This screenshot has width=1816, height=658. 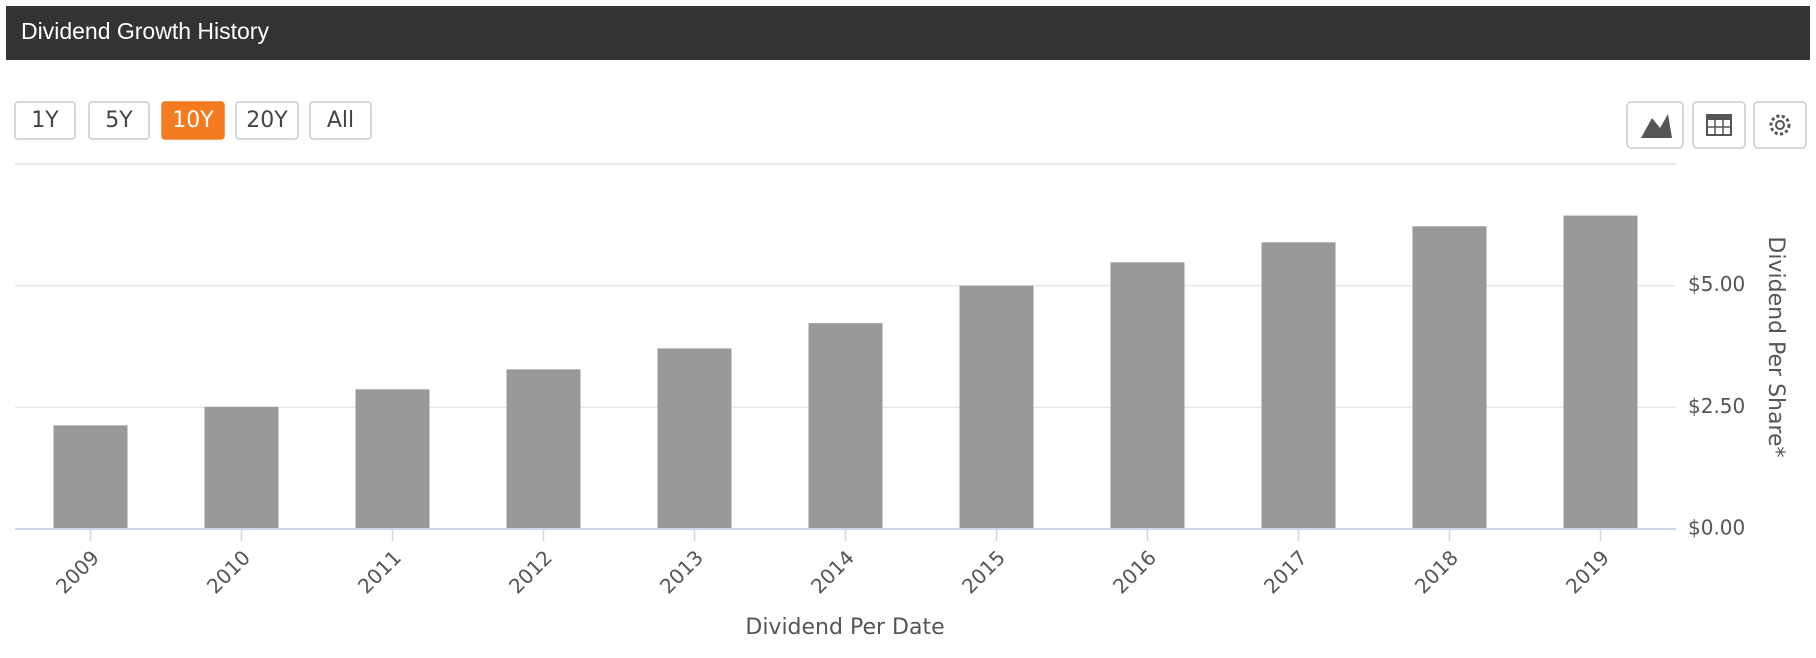 I want to click on range-button: All, so click(x=340, y=120).